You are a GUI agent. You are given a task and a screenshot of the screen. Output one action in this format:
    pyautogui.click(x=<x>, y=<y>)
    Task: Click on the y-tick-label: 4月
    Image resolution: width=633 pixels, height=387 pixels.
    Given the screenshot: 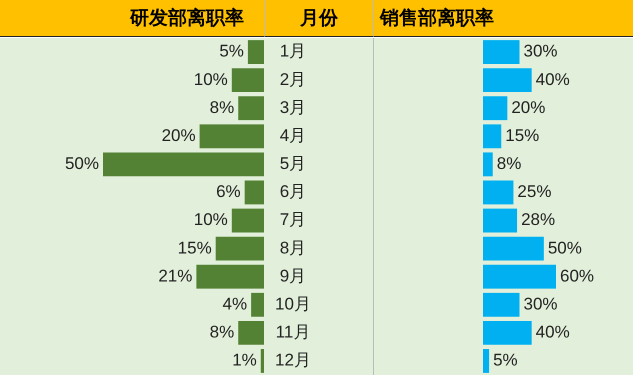 What is the action you would take?
    pyautogui.click(x=293, y=135)
    